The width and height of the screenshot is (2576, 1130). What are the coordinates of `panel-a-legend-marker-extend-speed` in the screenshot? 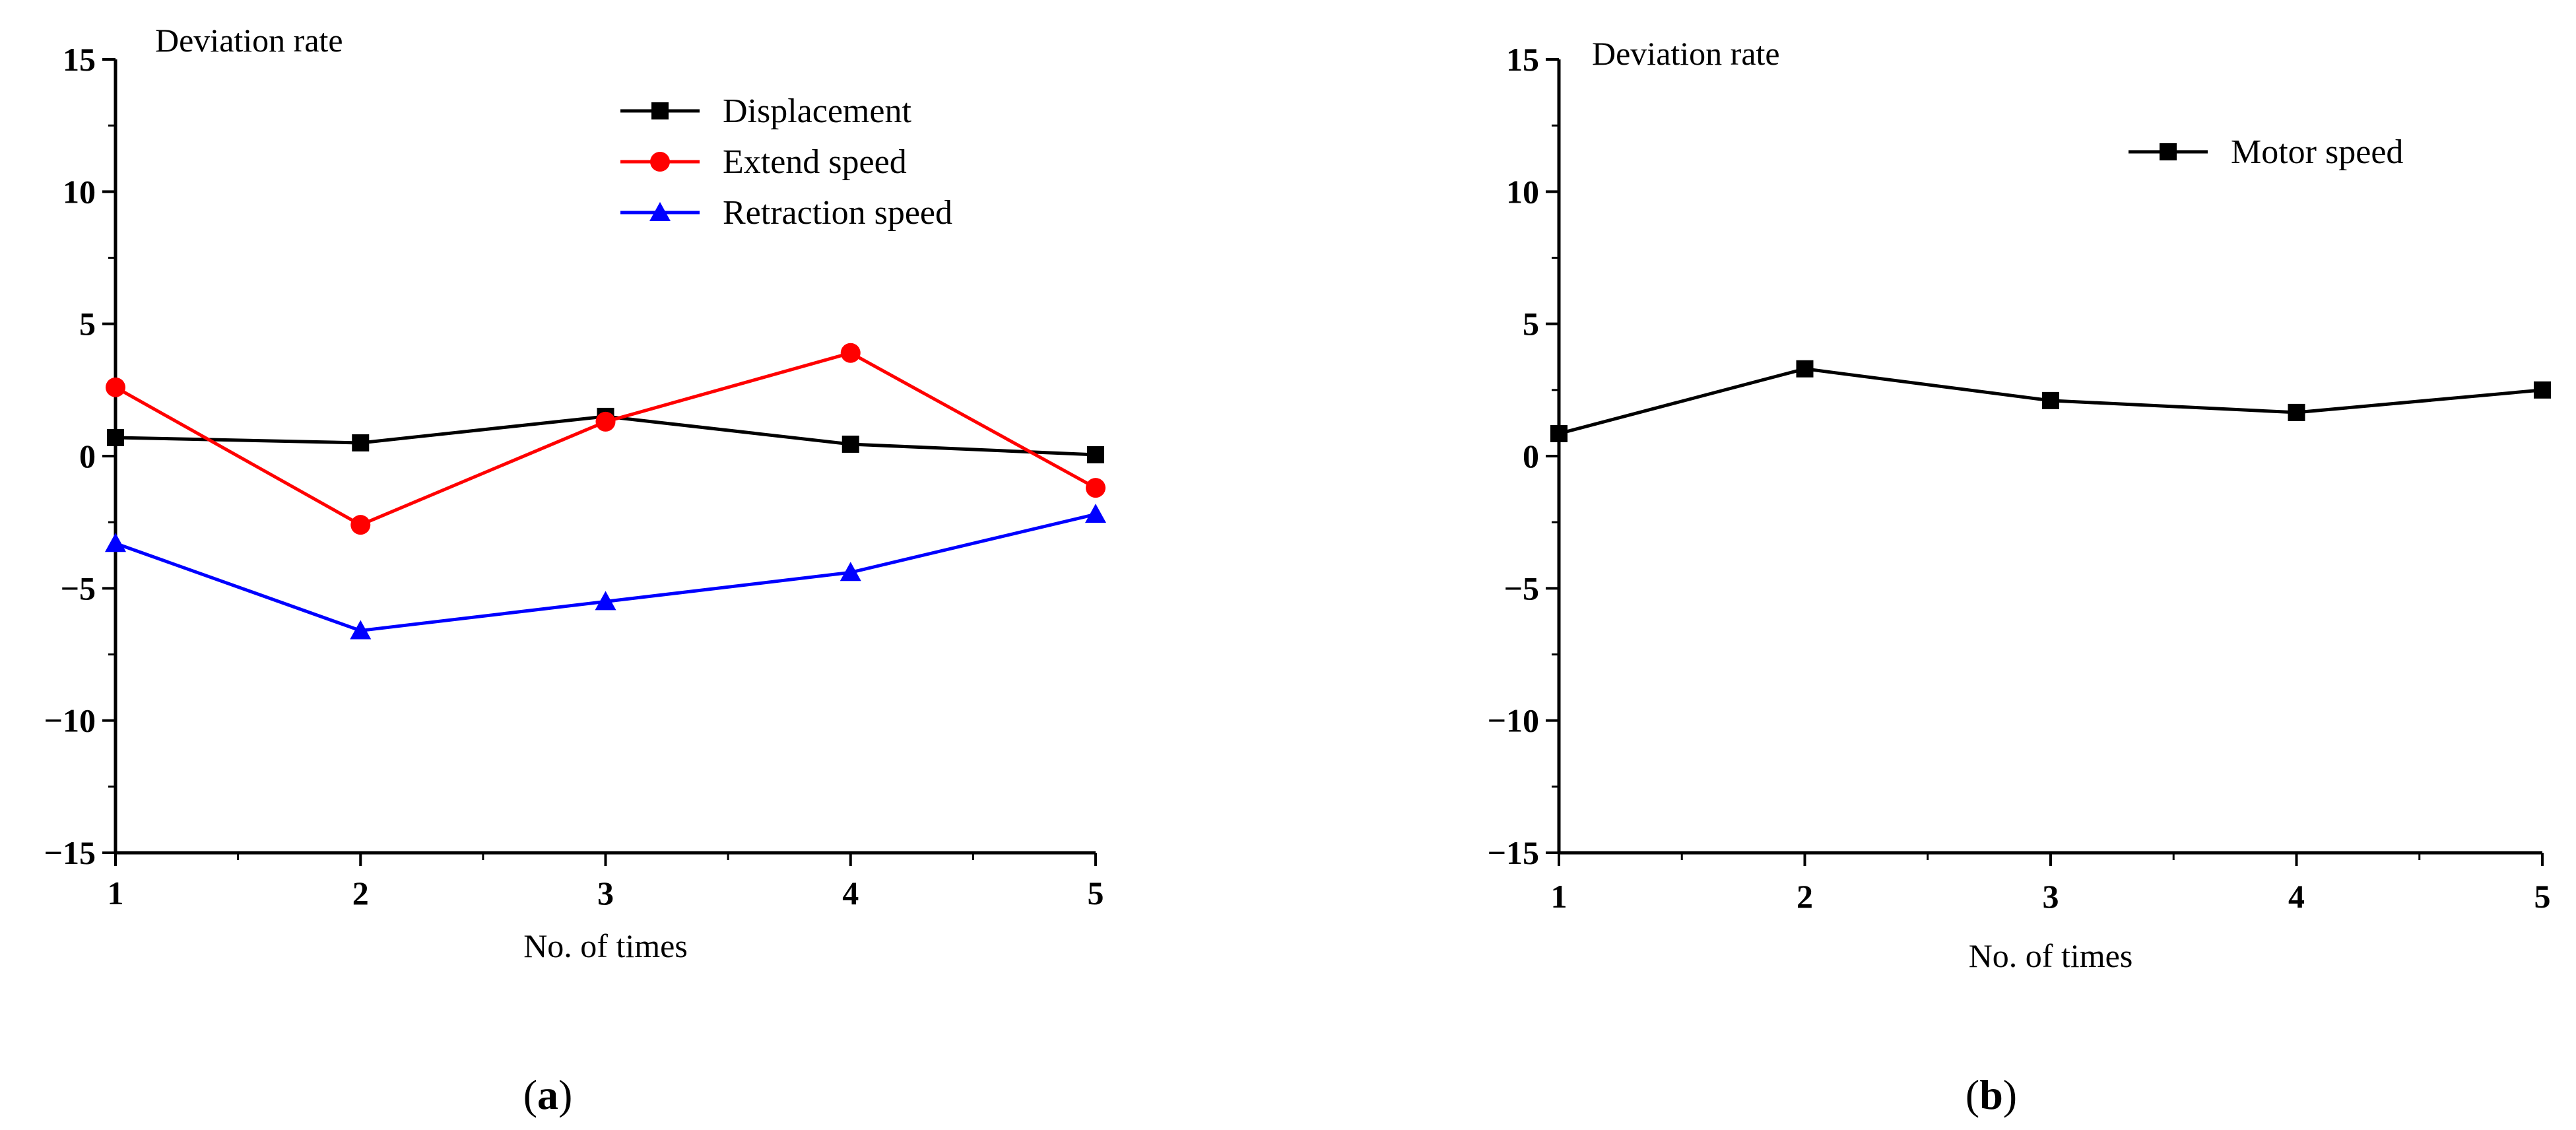 It's located at (660, 162).